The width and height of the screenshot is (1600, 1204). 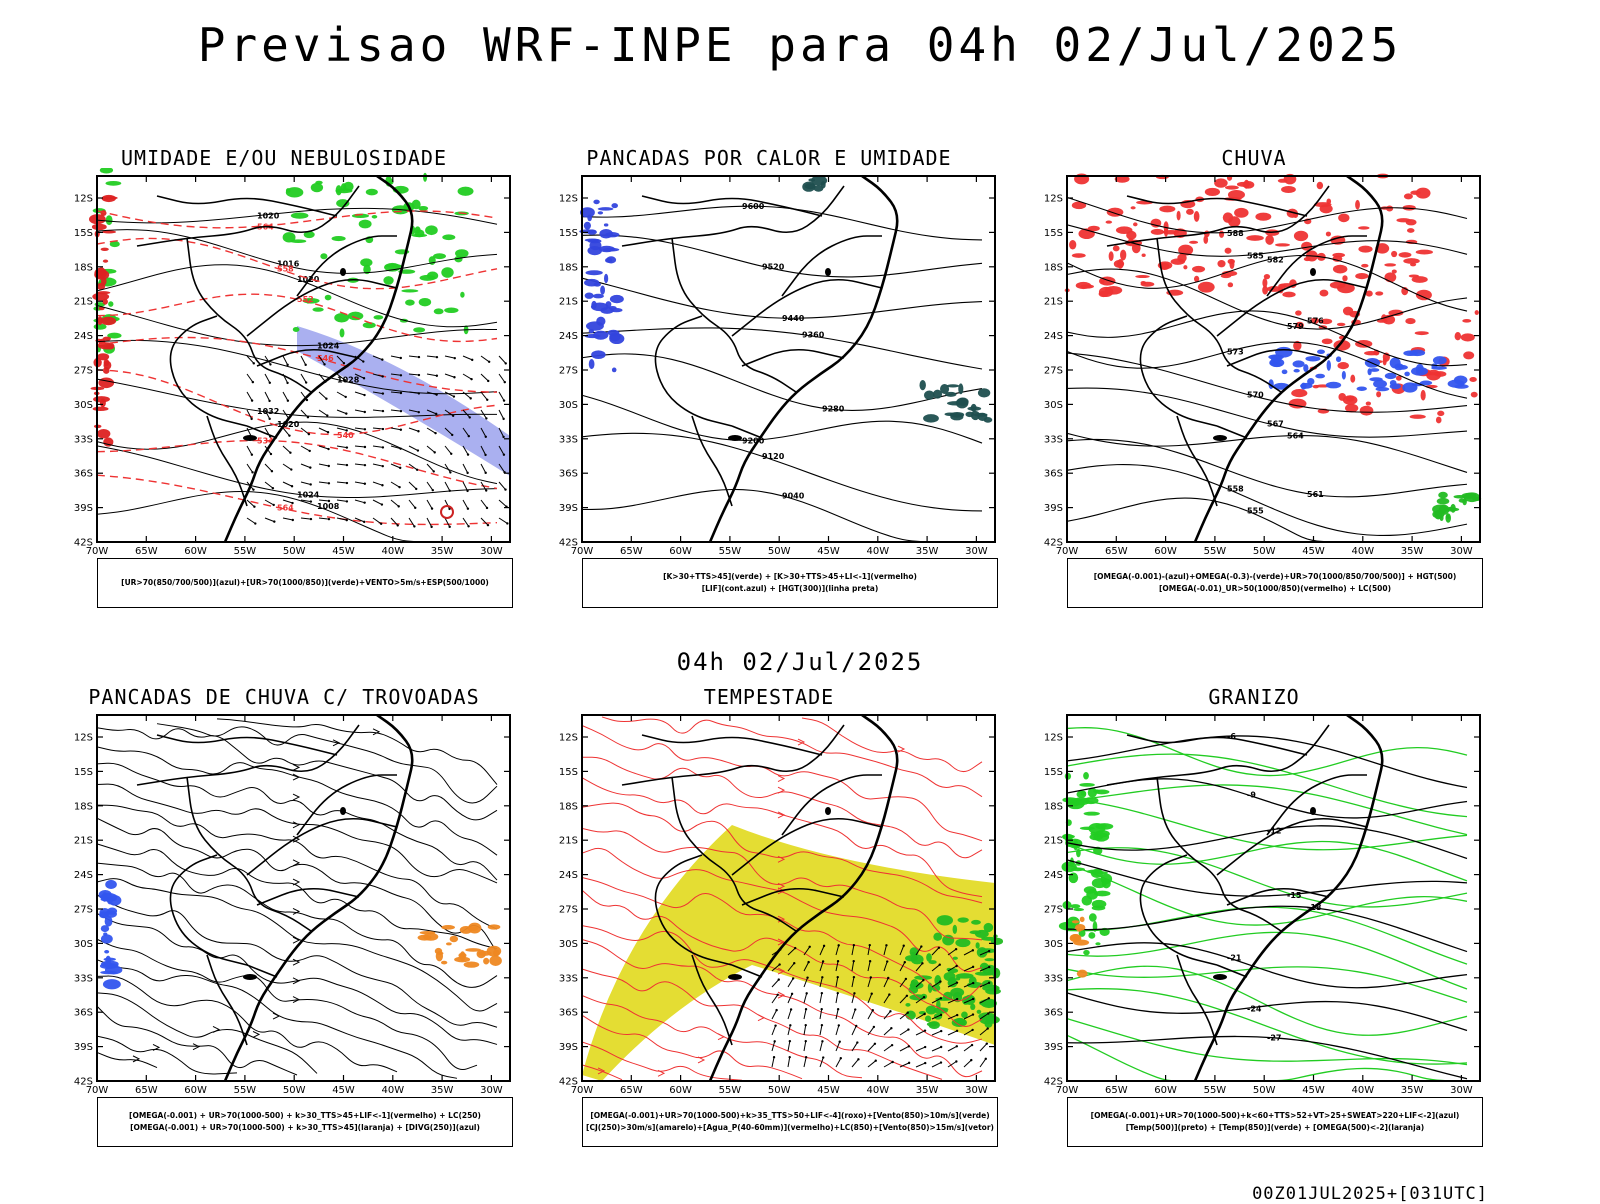 I want to click on lat-label: 21S, so click(x=1053, y=841).